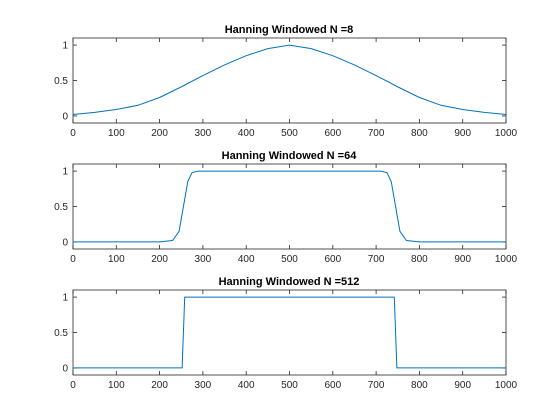 This screenshot has height=420, width=560. What do you see at coordinates (289, 30) in the screenshot?
I see `subplot-title: Hanning Windowed N =8` at bounding box center [289, 30].